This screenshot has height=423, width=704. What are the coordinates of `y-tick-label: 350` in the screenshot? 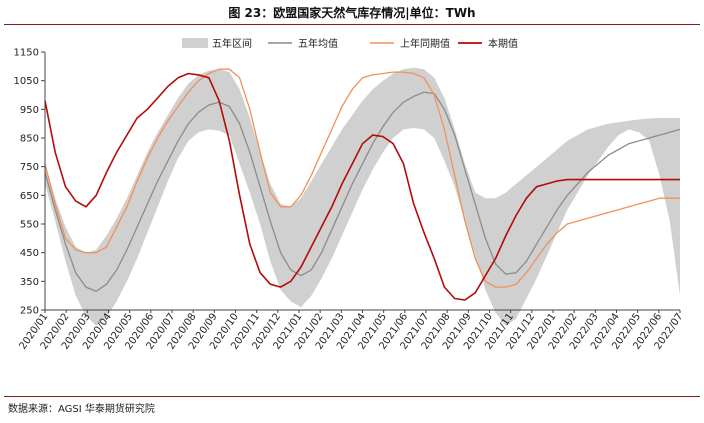 It's located at (29, 282).